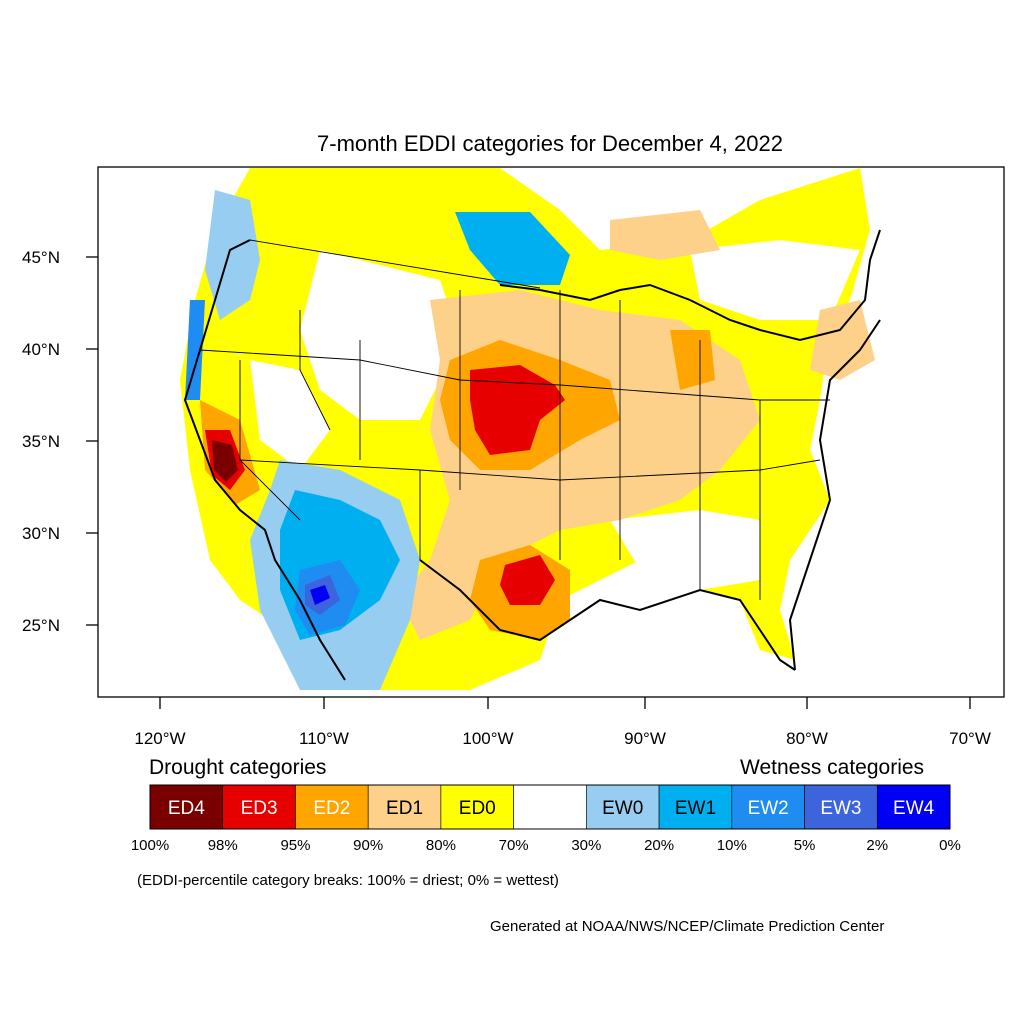 This screenshot has width=1024, height=1024. What do you see at coordinates (914, 808) in the screenshot?
I see `legend-label-ew4: EW4` at bounding box center [914, 808].